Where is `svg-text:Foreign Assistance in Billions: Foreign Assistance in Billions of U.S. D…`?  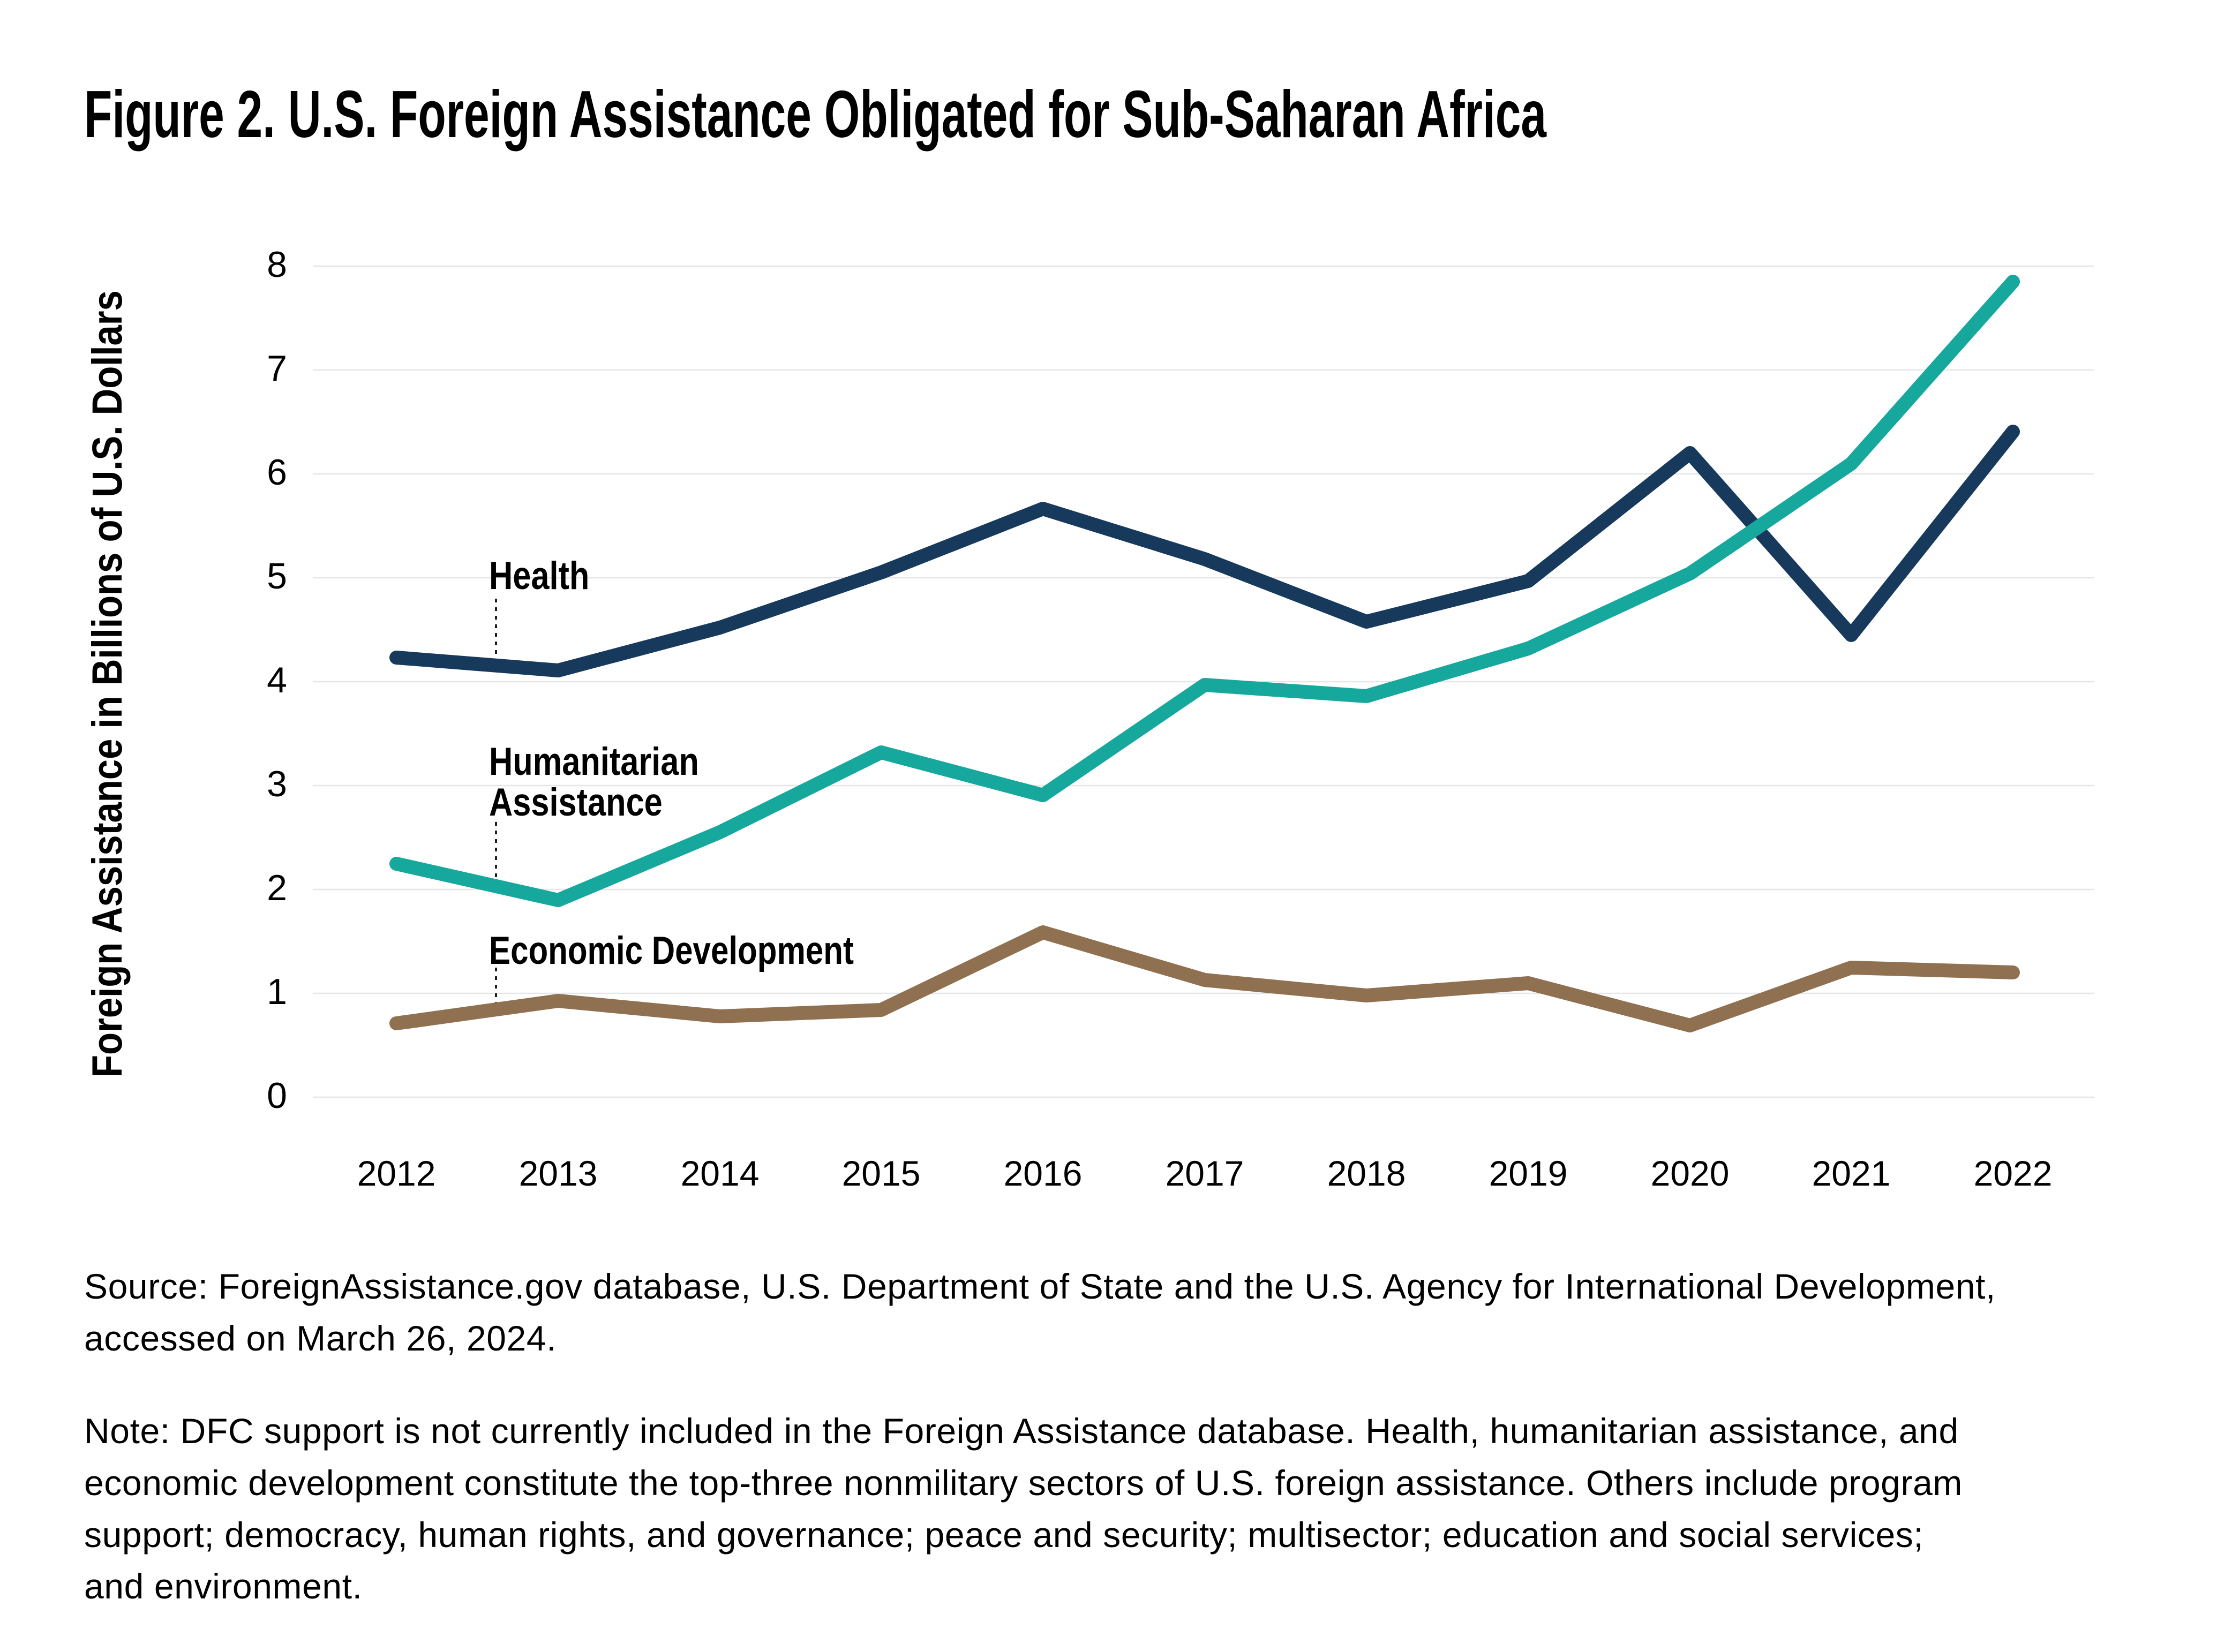
svg-text:Foreign Assistance in Billions: Foreign Assistance in Billions of U.S. D… is located at coordinates (107, 683).